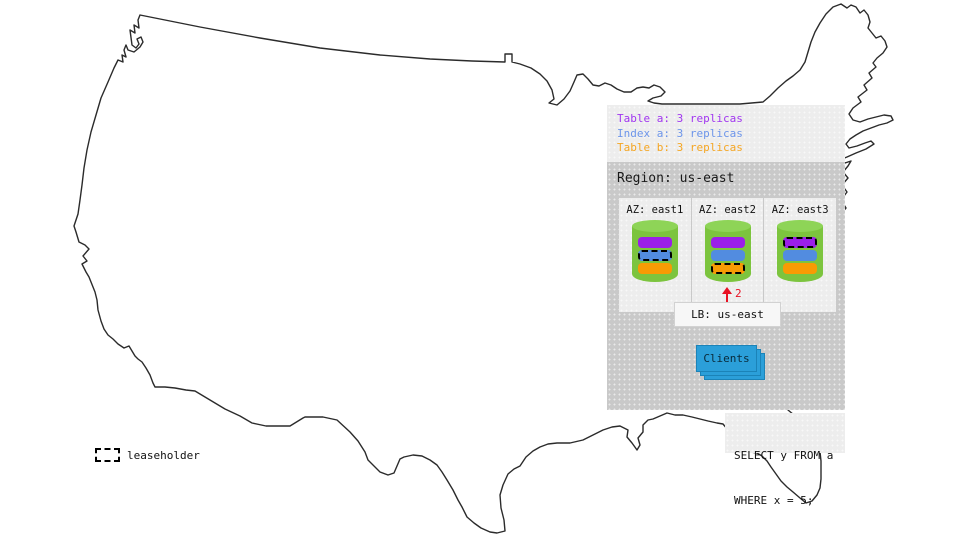 The image size is (960, 540). What do you see at coordinates (727, 314) in the screenshot?
I see `load-balancer-box: LB: us-east` at bounding box center [727, 314].